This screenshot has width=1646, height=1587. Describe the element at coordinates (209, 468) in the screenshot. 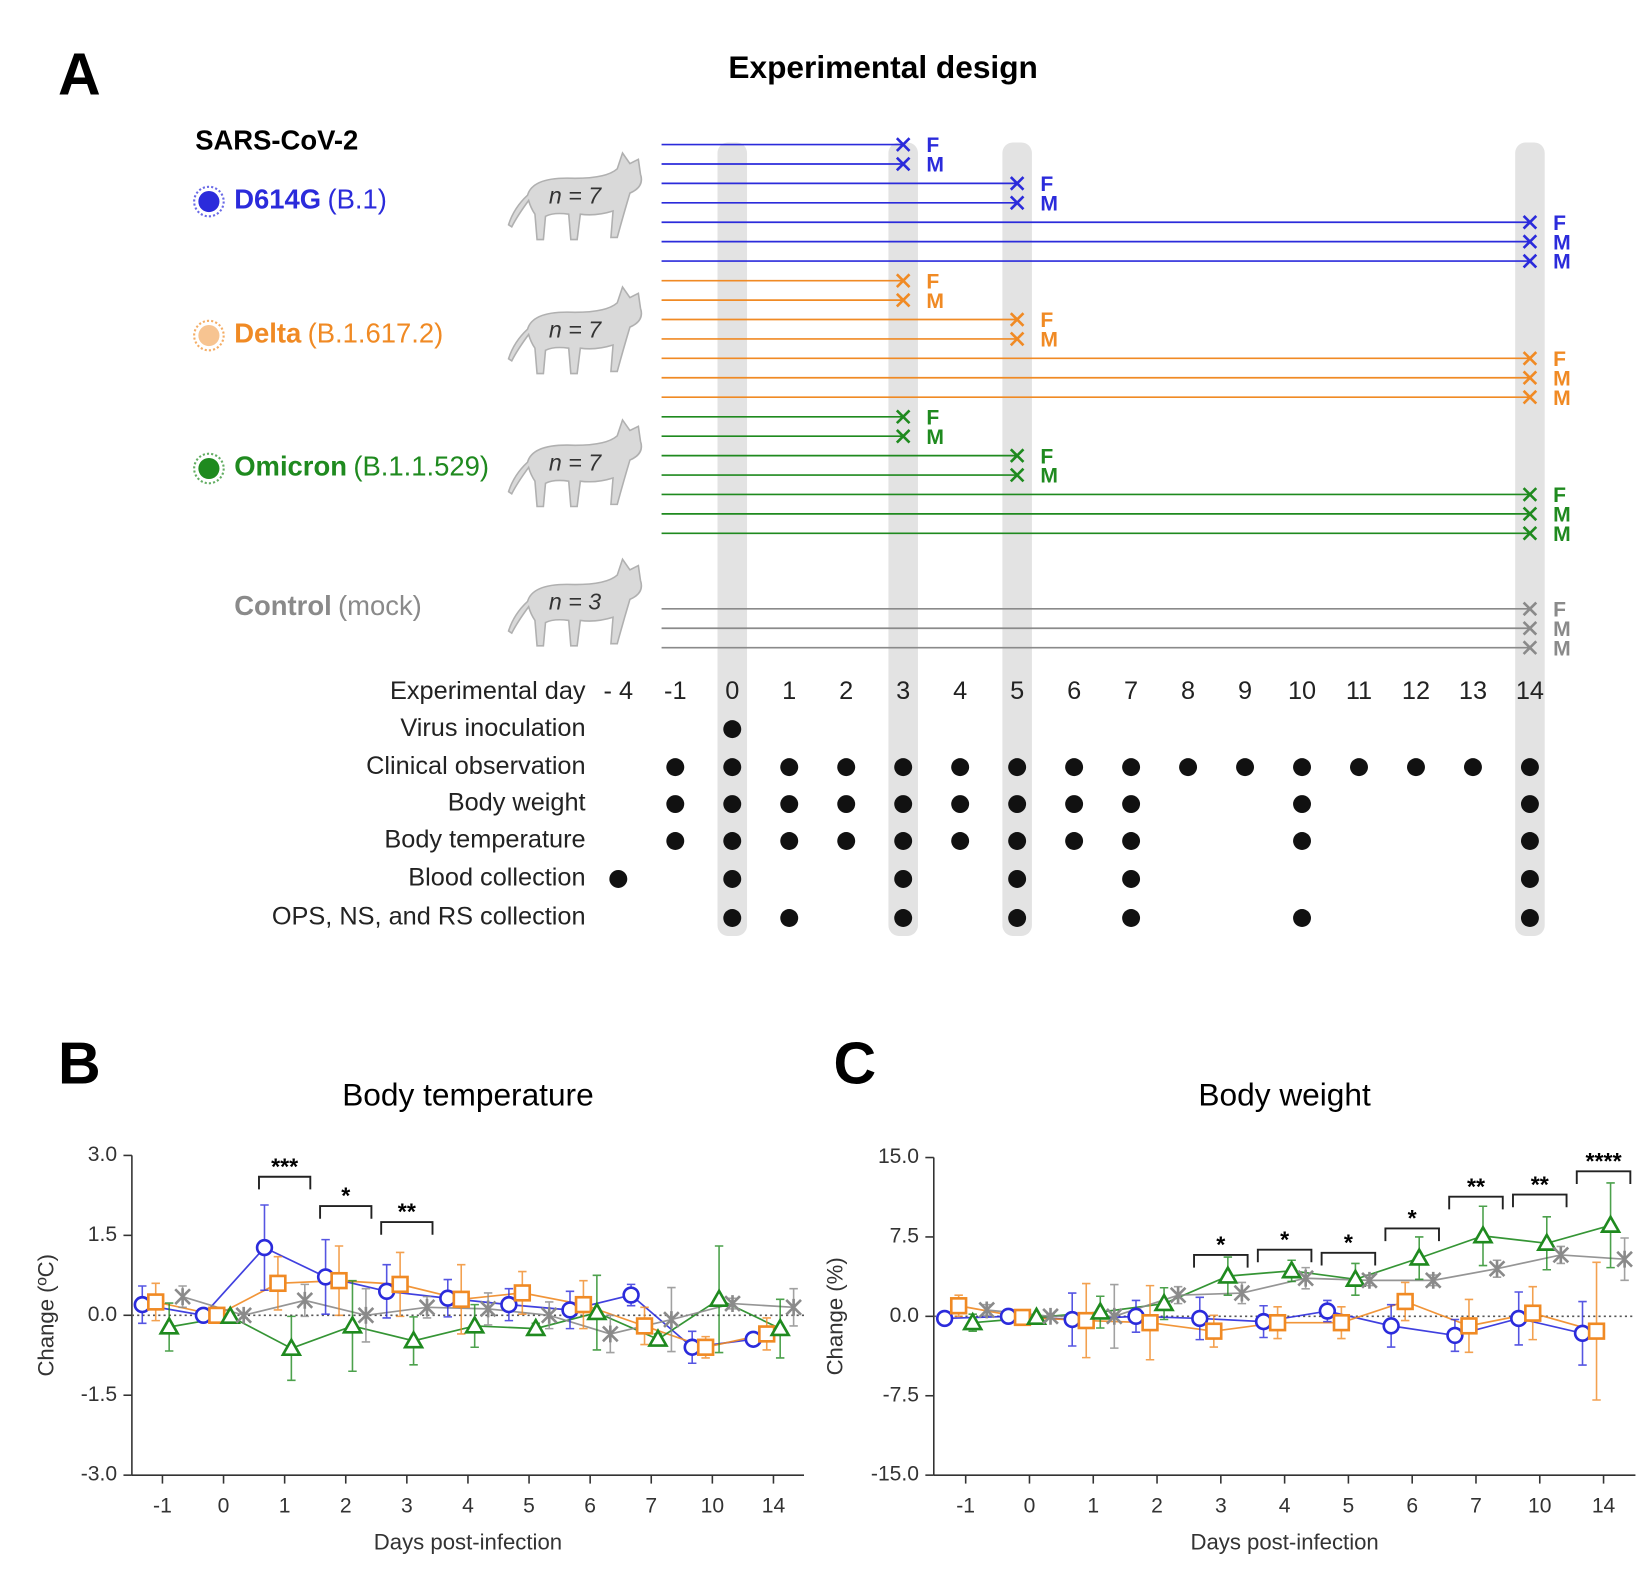

I see `virus-icon` at that location.